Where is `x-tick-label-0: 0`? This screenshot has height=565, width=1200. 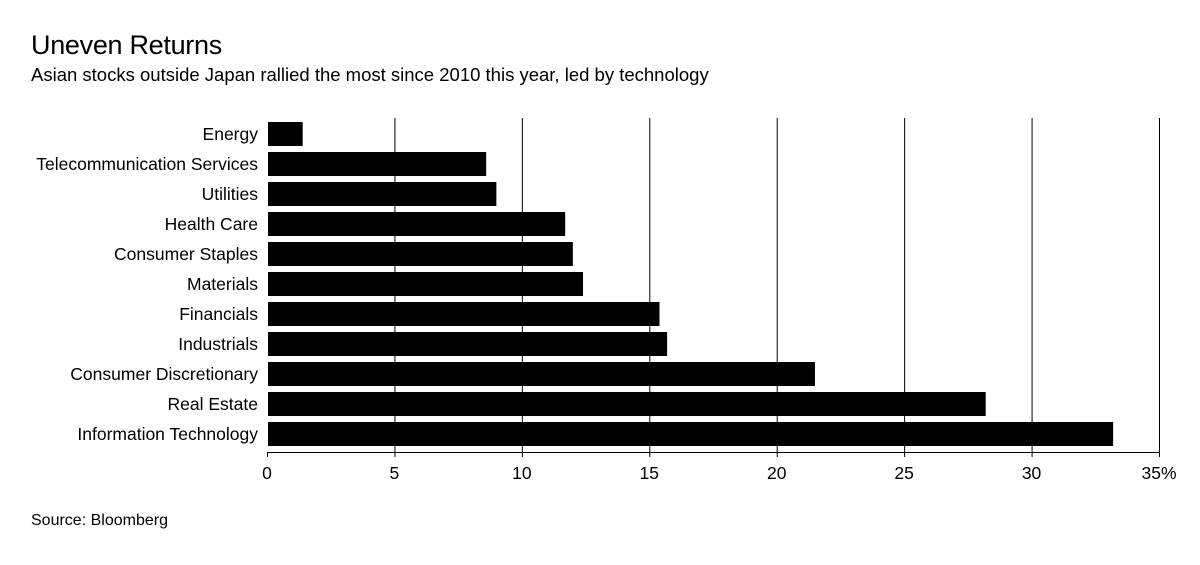
x-tick-label-0: 0 is located at coordinates (267, 473).